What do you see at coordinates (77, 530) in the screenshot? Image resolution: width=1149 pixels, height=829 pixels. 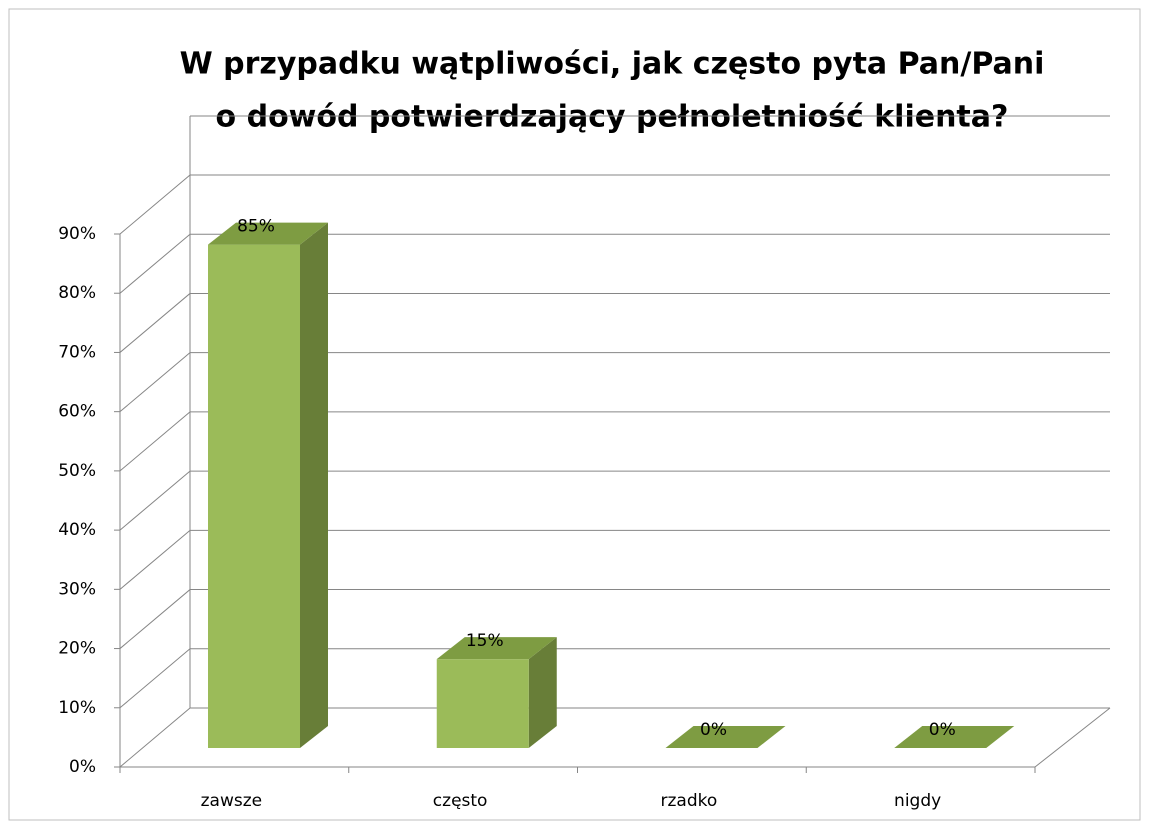 I see `y-tick-label: 40%` at bounding box center [77, 530].